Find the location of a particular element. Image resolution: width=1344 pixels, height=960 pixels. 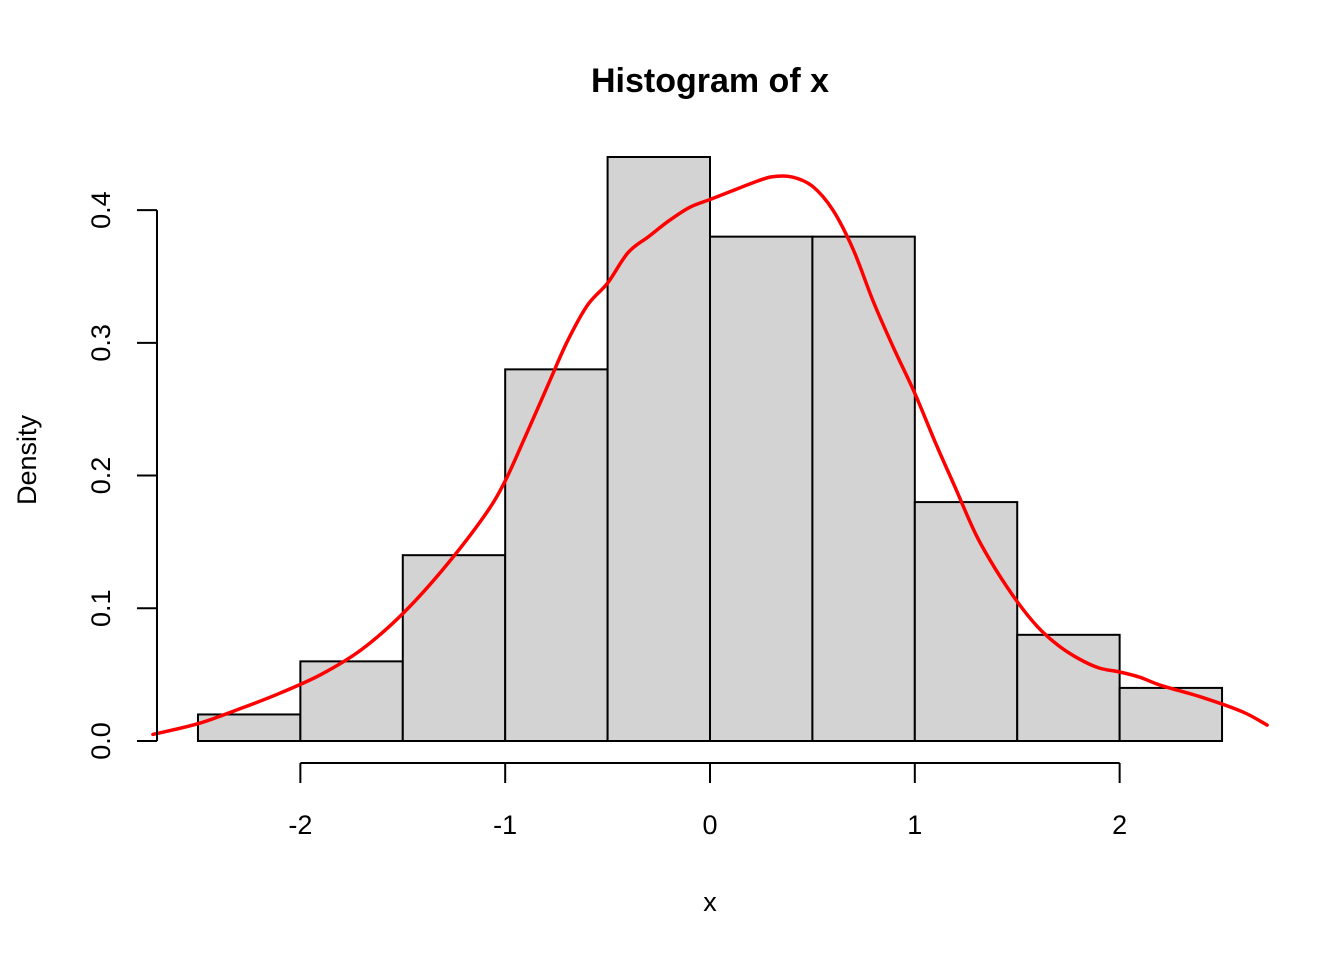

x-tick-label: -1 is located at coordinates (505, 825).